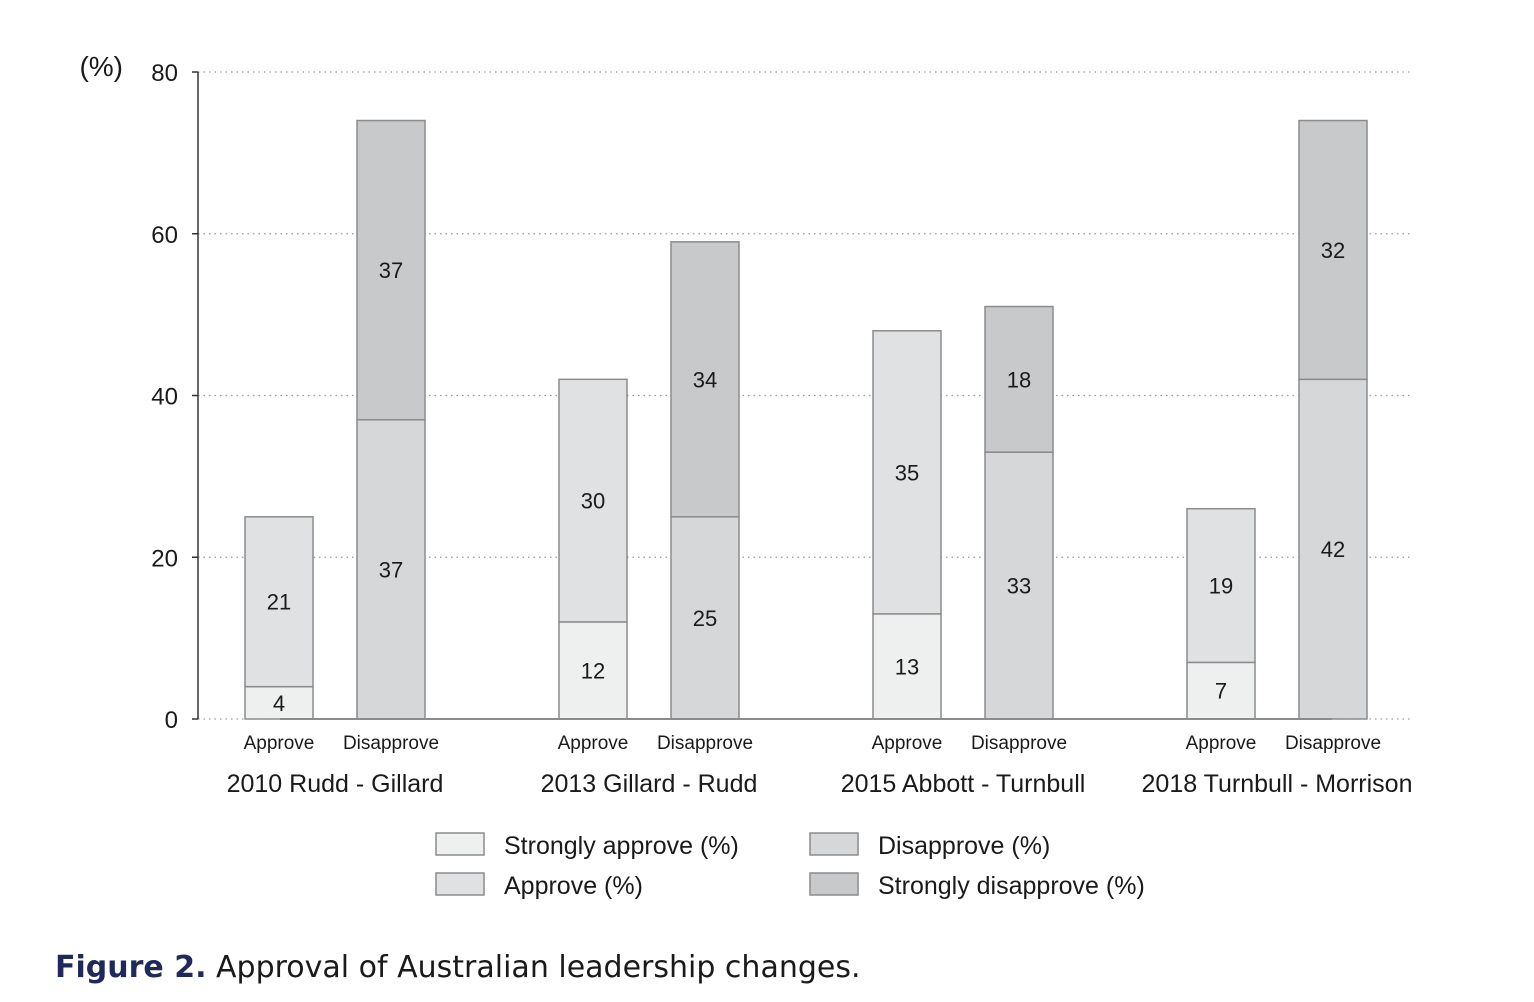 This screenshot has height=1002, width=1534. I want to click on data-label: 25, so click(705, 618).